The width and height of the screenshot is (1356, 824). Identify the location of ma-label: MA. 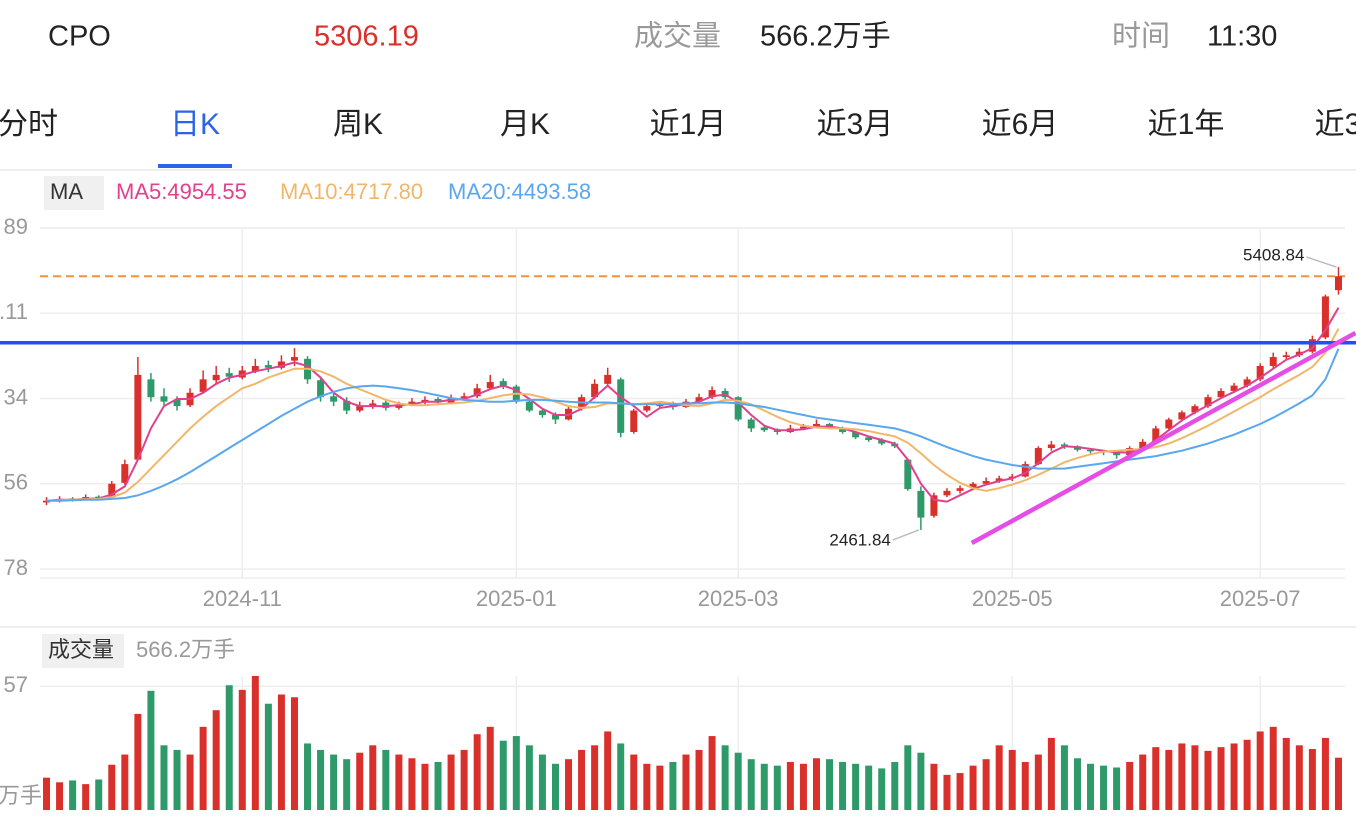
(66, 191).